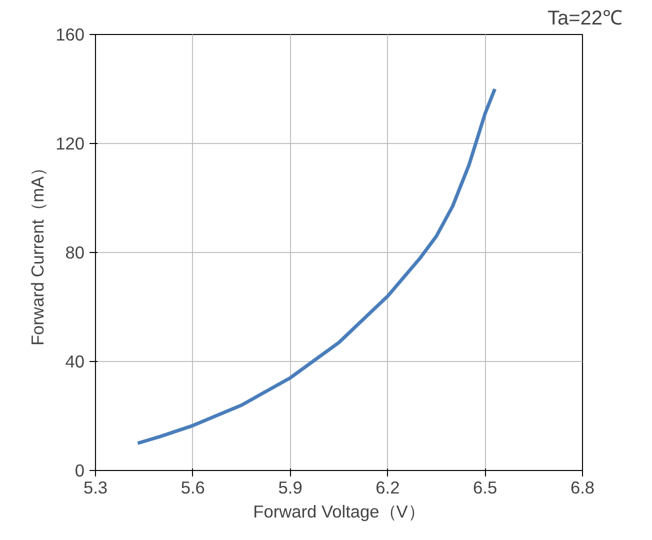  I want to click on y-axis-title: Forward Current（mA）, so click(38, 252).